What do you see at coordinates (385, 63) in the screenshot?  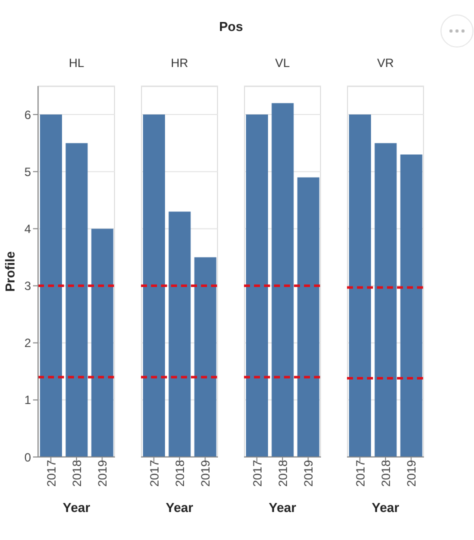 I see `chart-title: VR` at bounding box center [385, 63].